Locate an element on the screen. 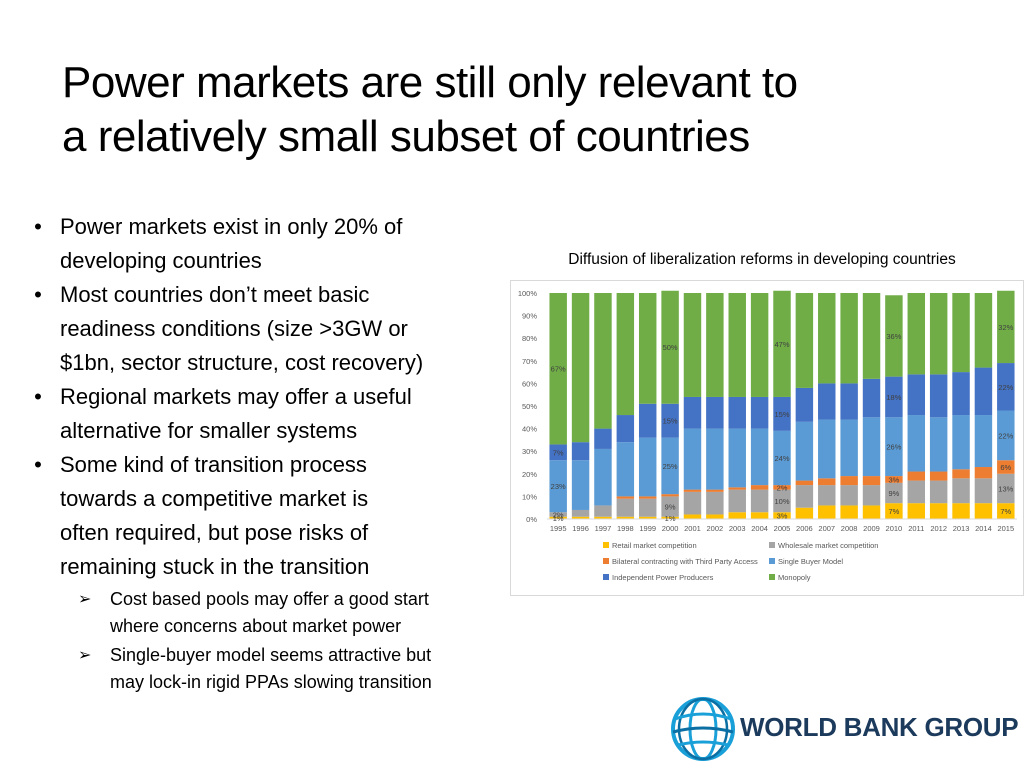 The height and width of the screenshot is (768, 1024). data-label: 9% is located at coordinates (670, 507).